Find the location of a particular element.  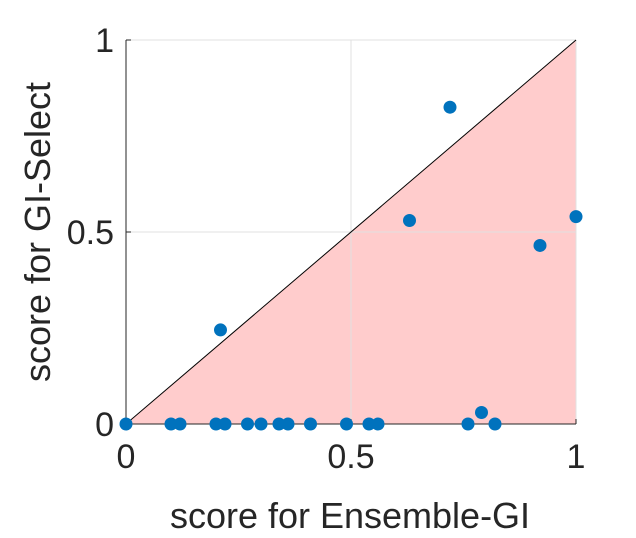

x-tick-label: 0 is located at coordinates (126, 457).